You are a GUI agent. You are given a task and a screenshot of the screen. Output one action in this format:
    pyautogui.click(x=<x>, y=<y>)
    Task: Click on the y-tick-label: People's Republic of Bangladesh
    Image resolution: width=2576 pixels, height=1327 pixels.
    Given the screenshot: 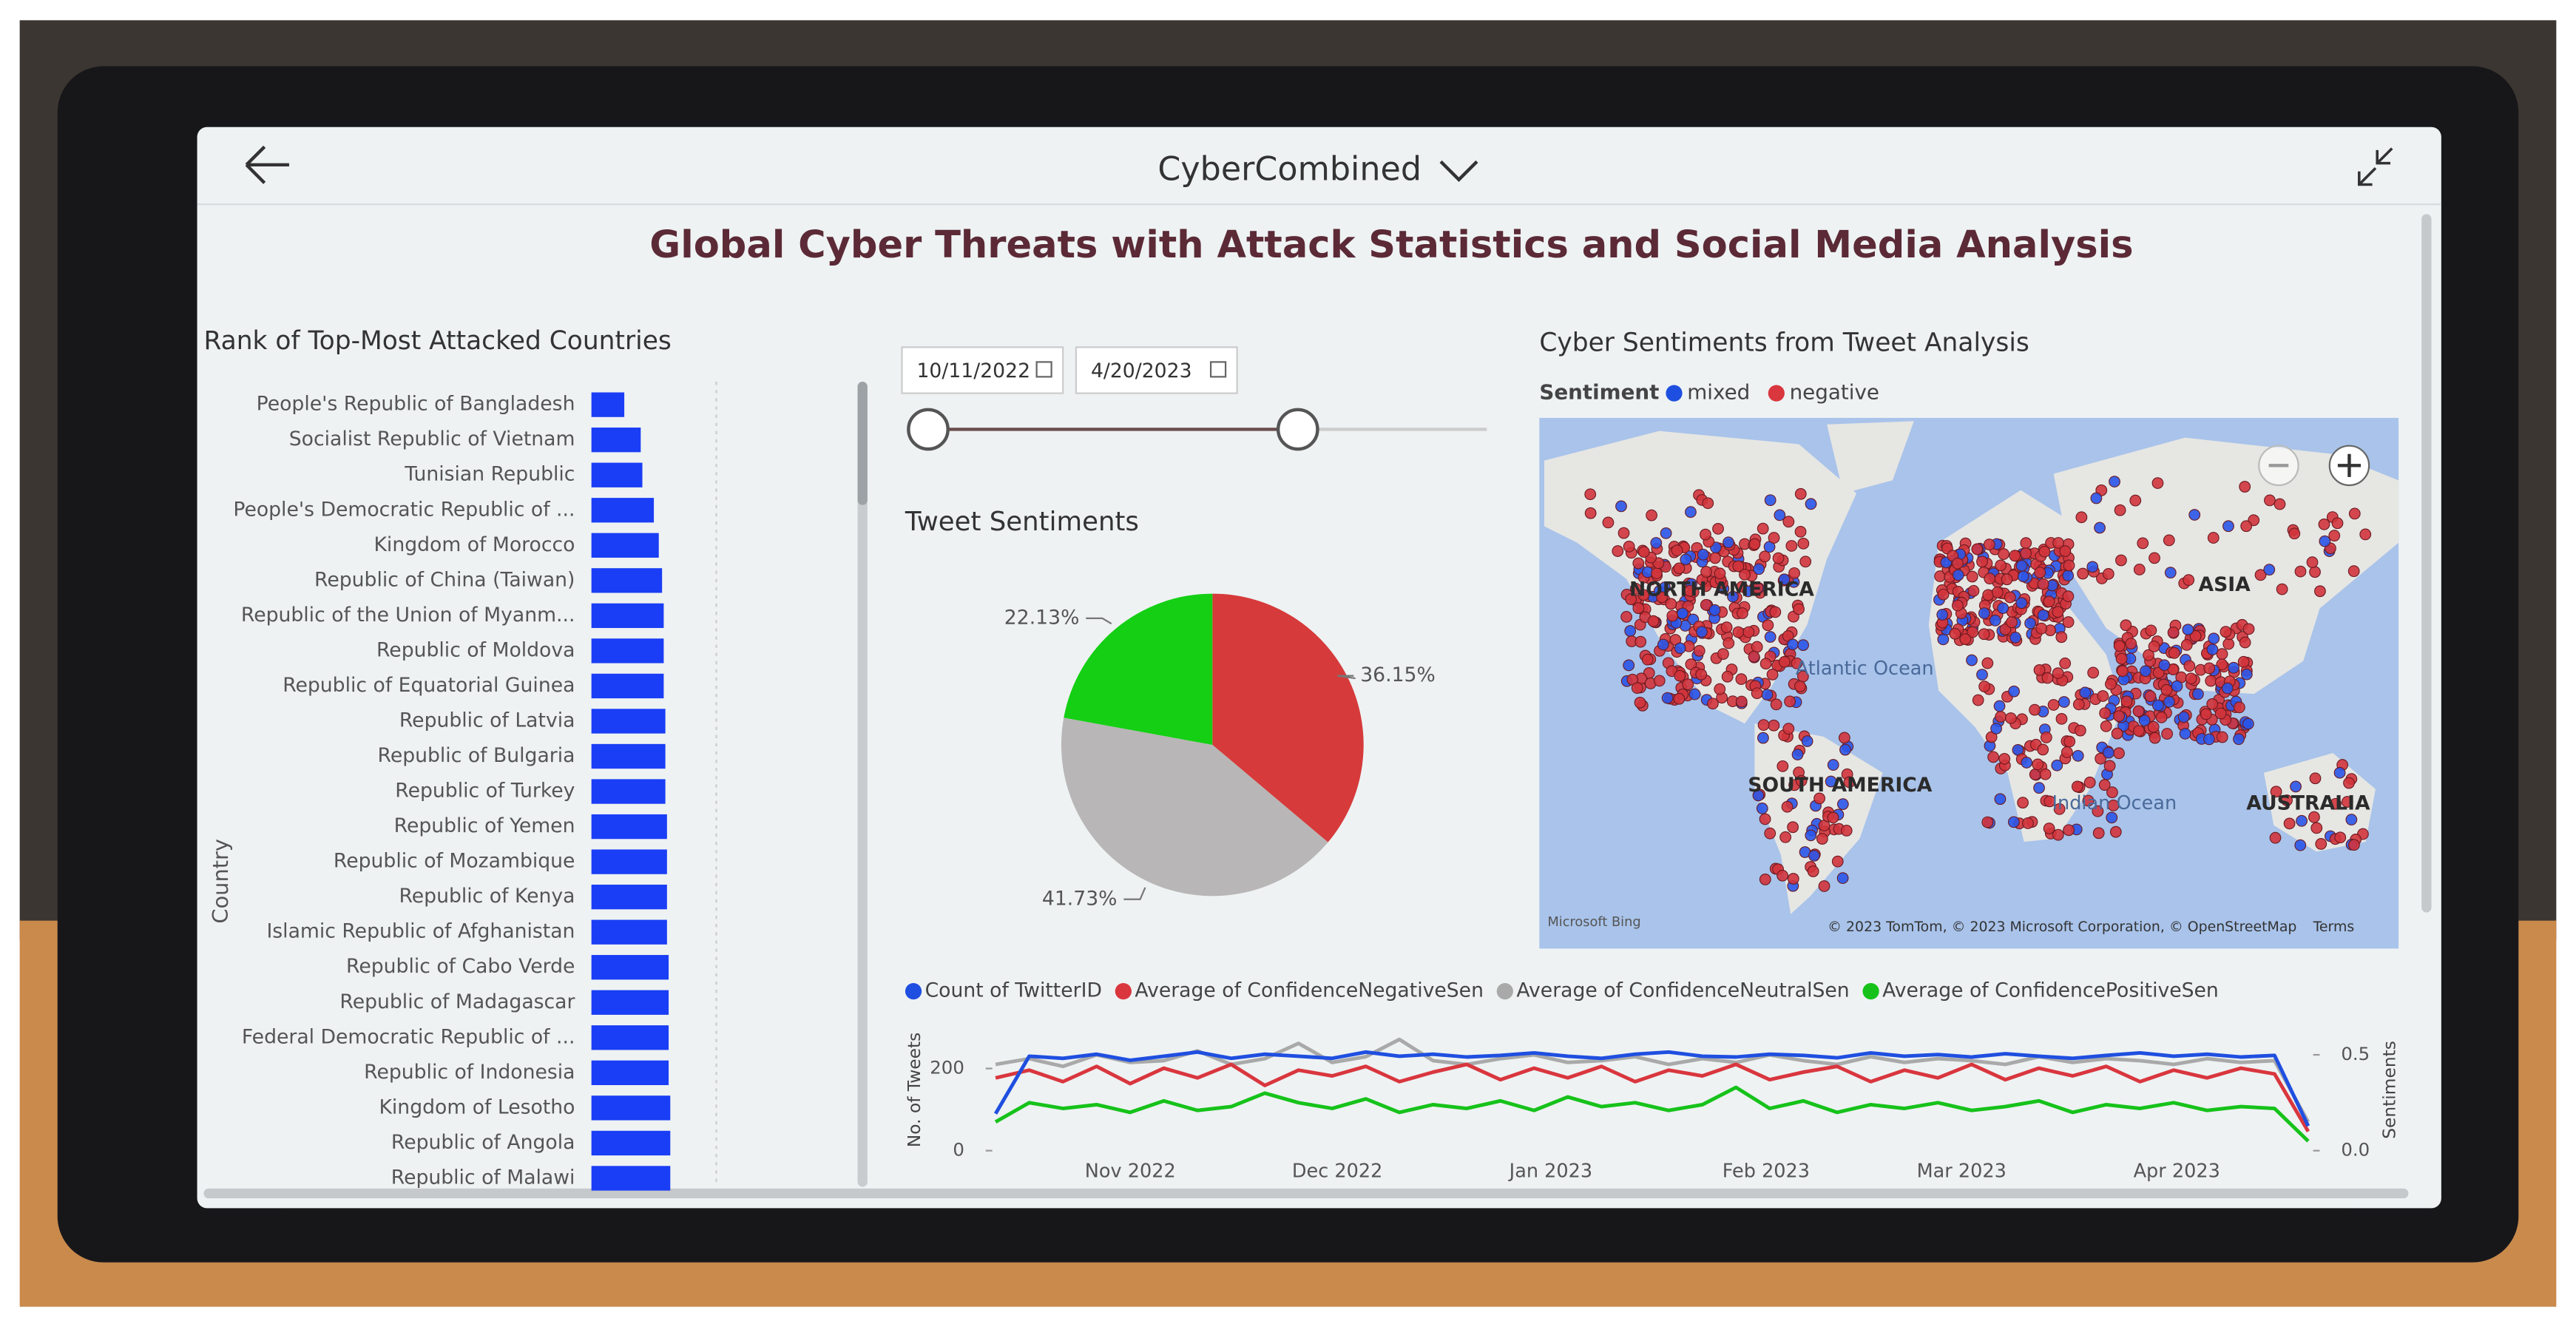 What is the action you would take?
    pyautogui.click(x=416, y=404)
    